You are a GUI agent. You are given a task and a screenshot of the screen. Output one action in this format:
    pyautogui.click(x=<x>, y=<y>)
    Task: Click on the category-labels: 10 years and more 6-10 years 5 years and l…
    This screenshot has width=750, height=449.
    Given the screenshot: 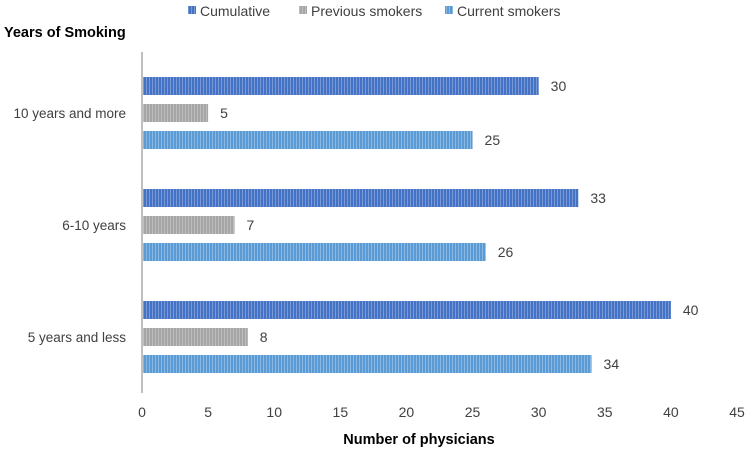 What is the action you would take?
    pyautogui.click(x=69, y=225)
    